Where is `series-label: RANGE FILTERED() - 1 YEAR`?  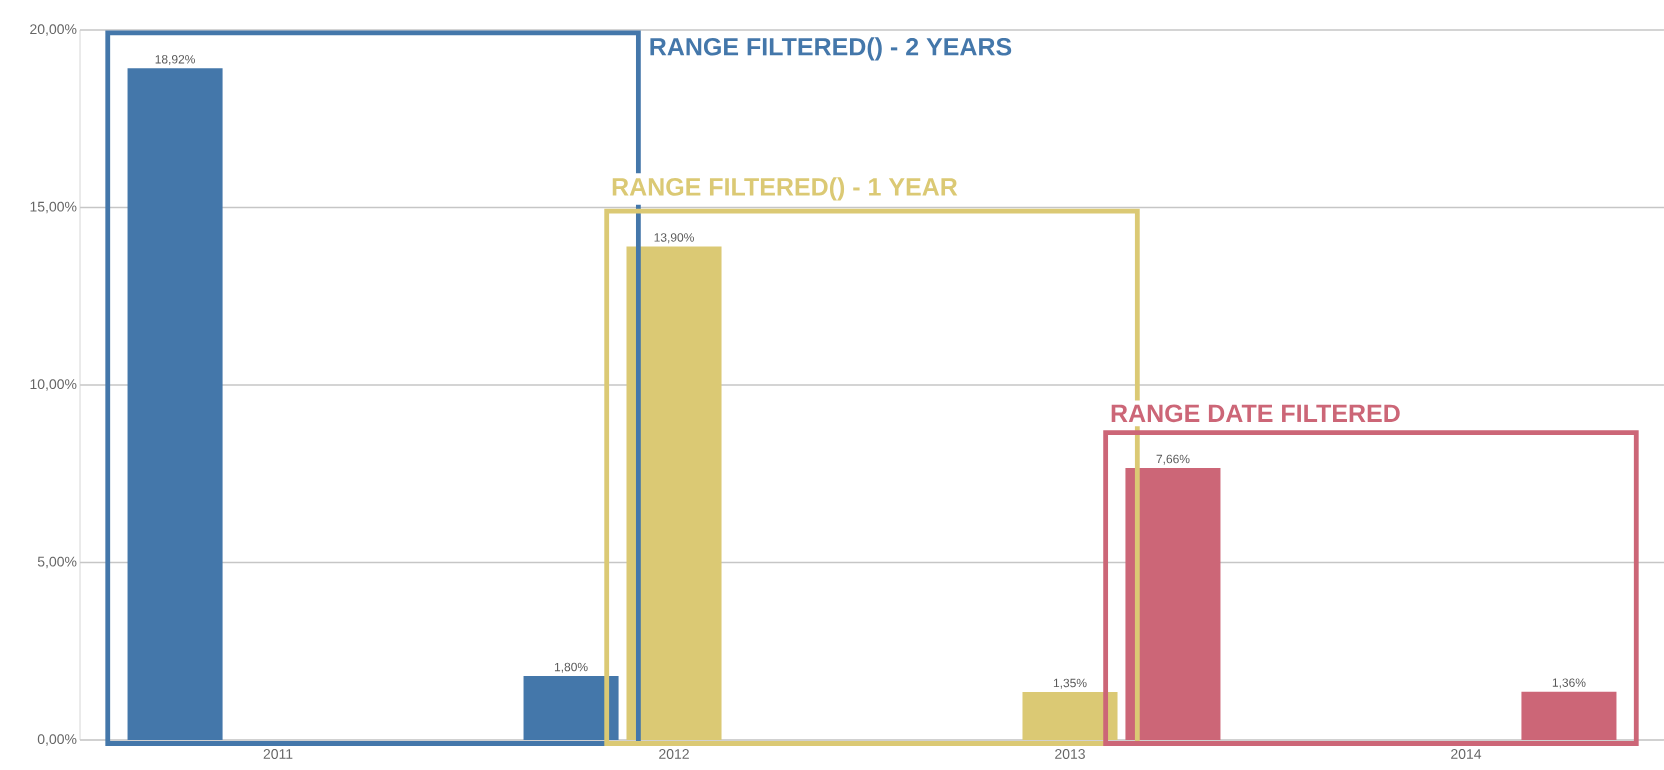 series-label: RANGE FILTERED() - 1 YEAR is located at coordinates (785, 189).